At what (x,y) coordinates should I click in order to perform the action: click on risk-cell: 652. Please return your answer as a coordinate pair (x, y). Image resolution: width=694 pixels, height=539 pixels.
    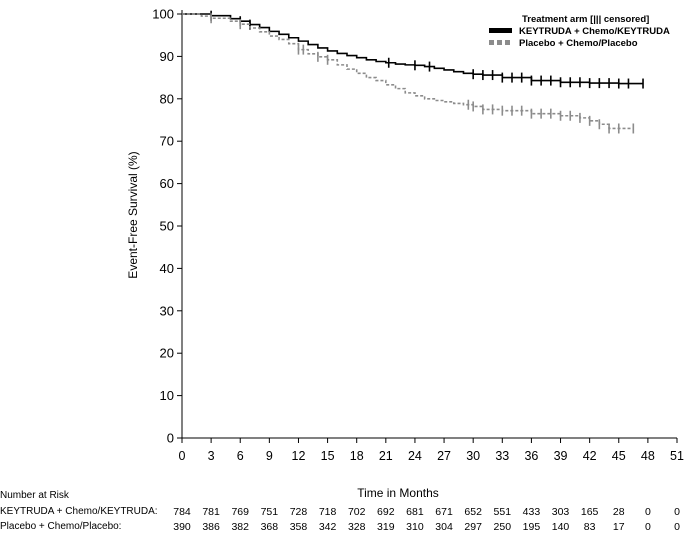
    Looking at the image, I should click on (473, 512).